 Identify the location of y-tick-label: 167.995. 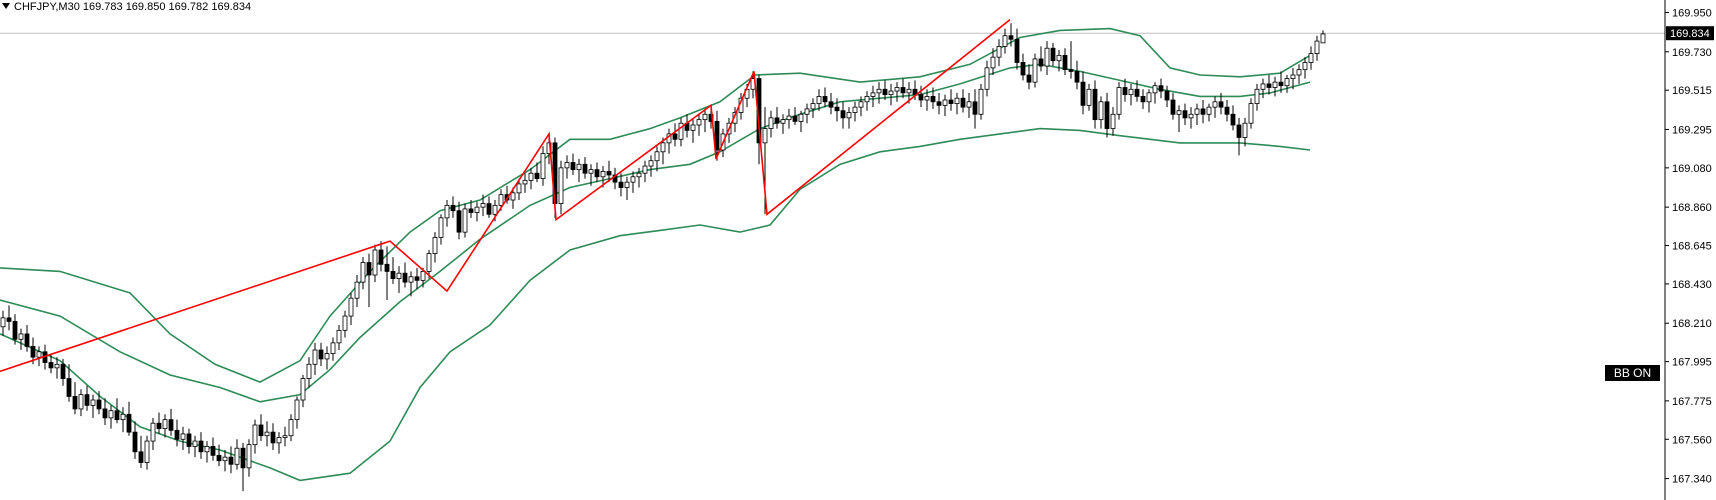
(1692, 363).